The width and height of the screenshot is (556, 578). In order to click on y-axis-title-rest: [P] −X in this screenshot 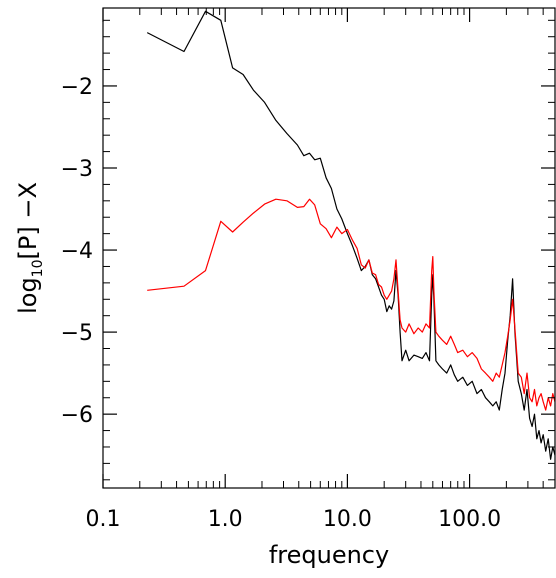, I will do `click(28, 220)`.